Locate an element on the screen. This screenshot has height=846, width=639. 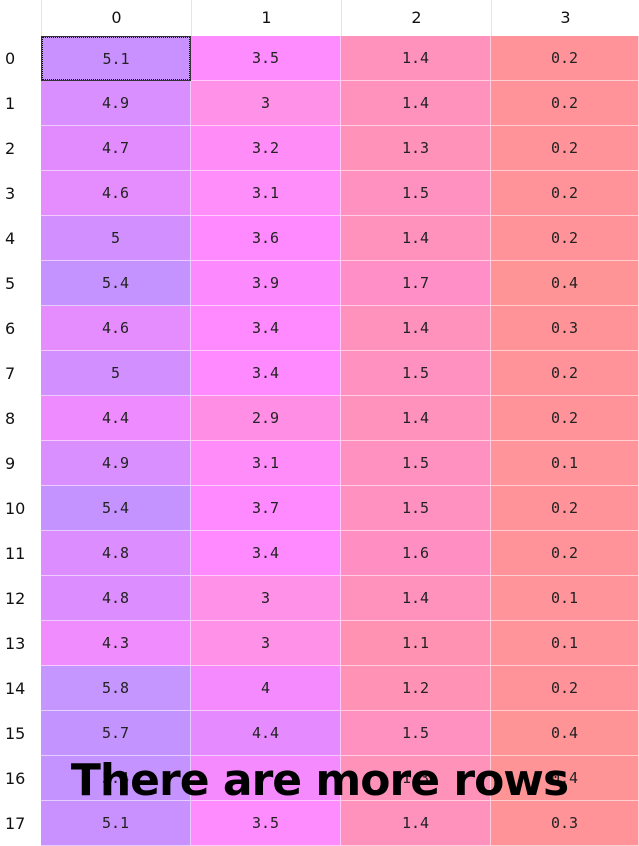
row-index: 7 is located at coordinates (20, 373).